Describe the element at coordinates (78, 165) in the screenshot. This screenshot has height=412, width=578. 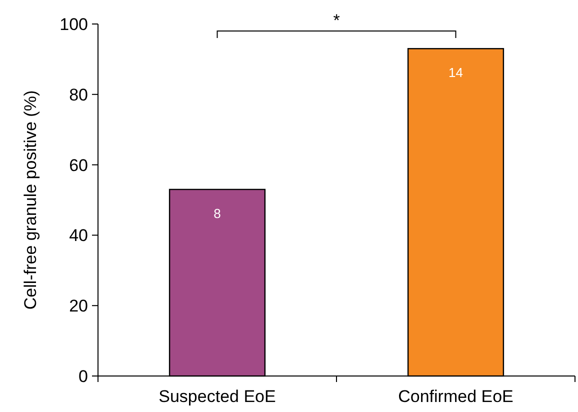
I see `y-tick-label: 60` at that location.